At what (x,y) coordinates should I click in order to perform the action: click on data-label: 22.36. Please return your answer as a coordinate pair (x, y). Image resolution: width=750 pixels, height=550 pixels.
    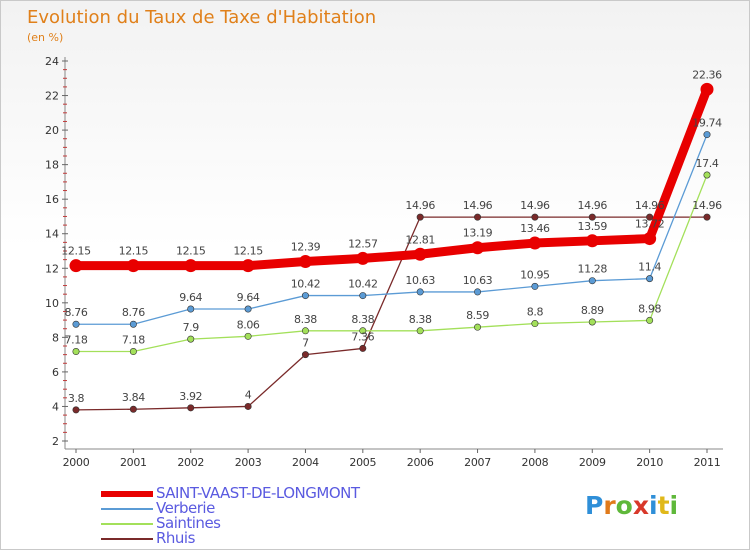
    Looking at the image, I should click on (707, 74).